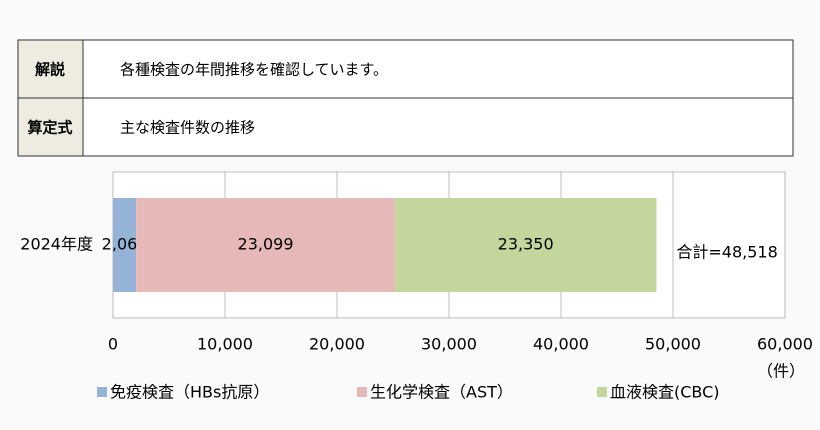 This screenshot has width=820, height=430. What do you see at coordinates (50, 70) in the screenshot?
I see `table-header: 解説` at bounding box center [50, 70].